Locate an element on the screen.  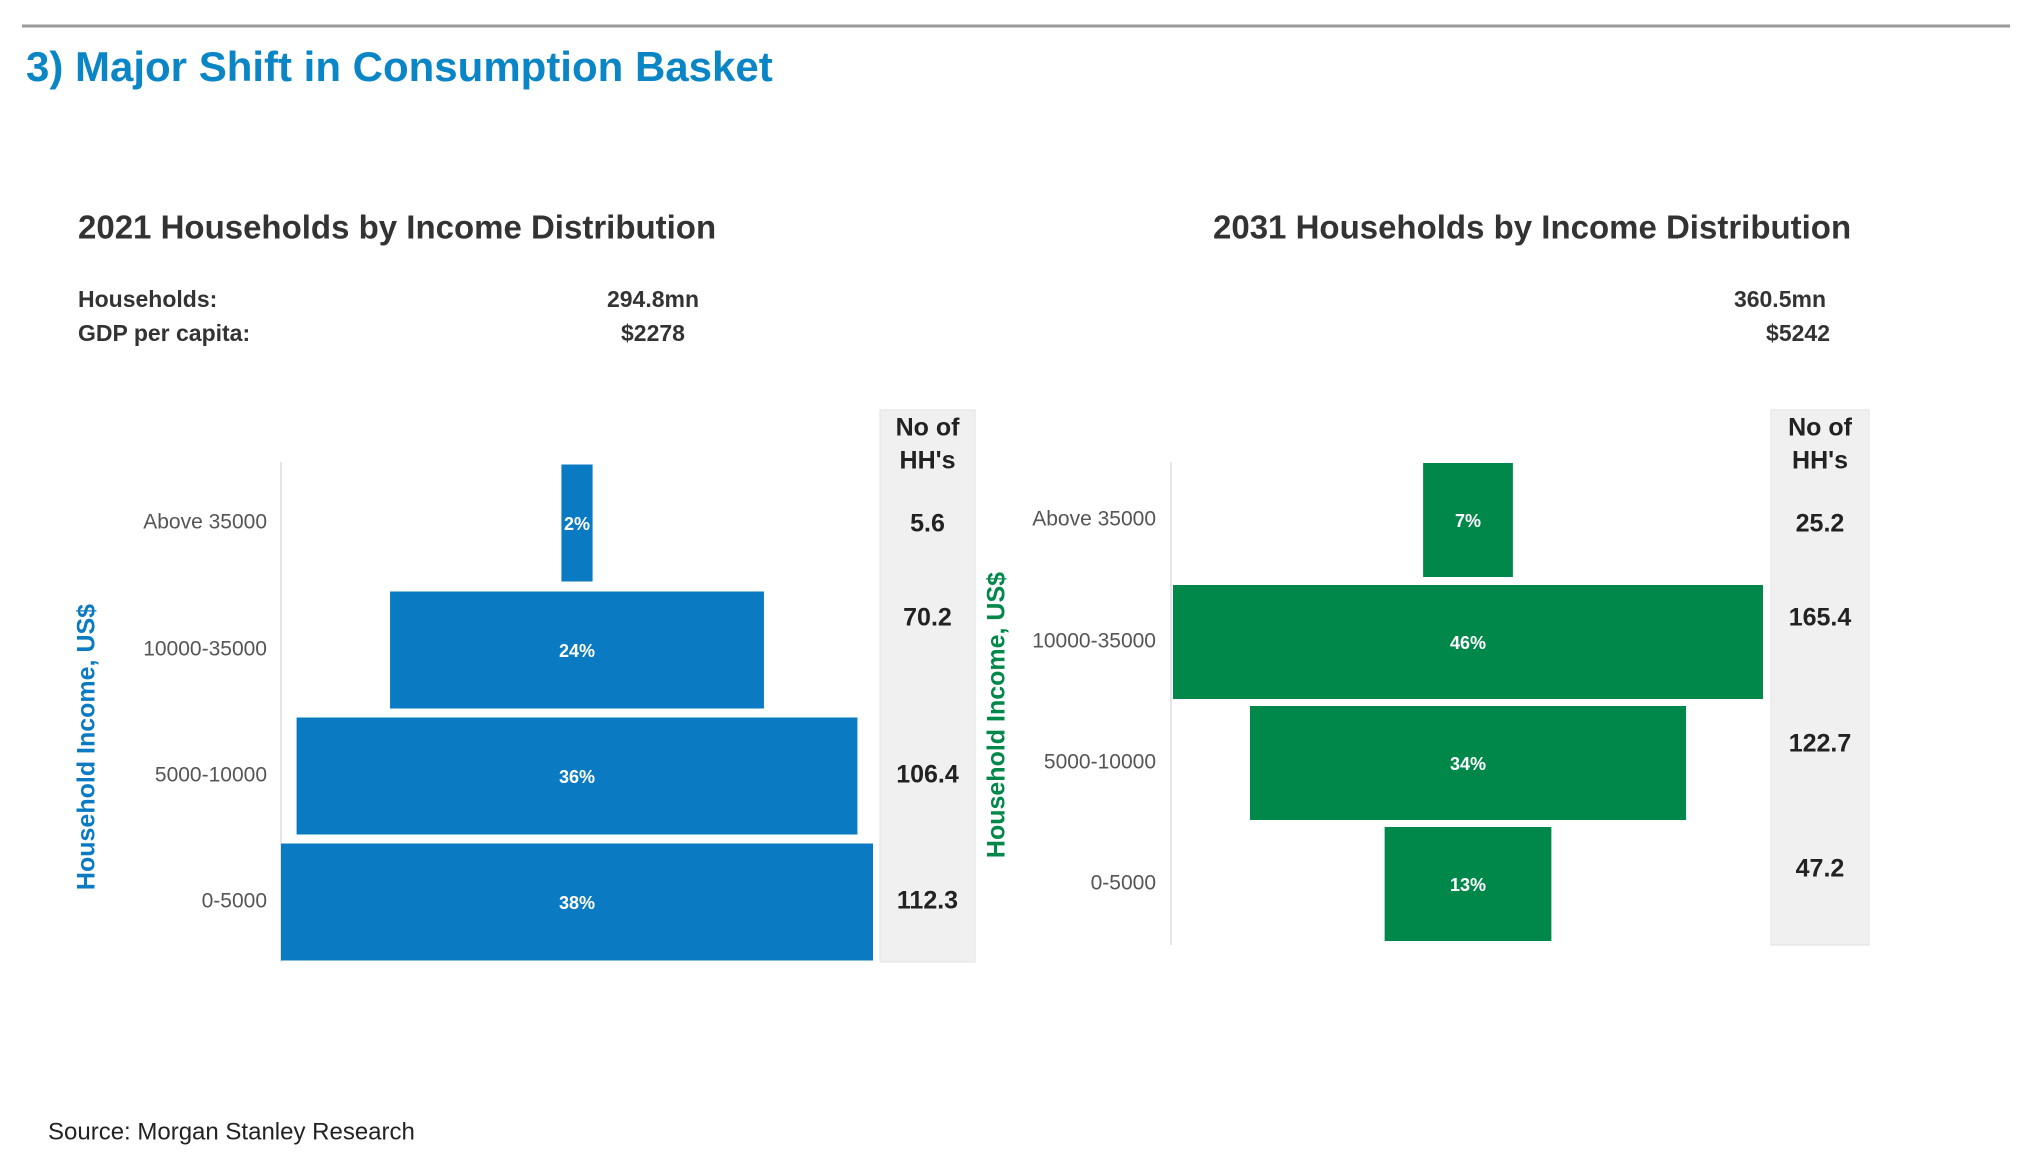
meta-label: GDP per capita: is located at coordinates (164, 333).